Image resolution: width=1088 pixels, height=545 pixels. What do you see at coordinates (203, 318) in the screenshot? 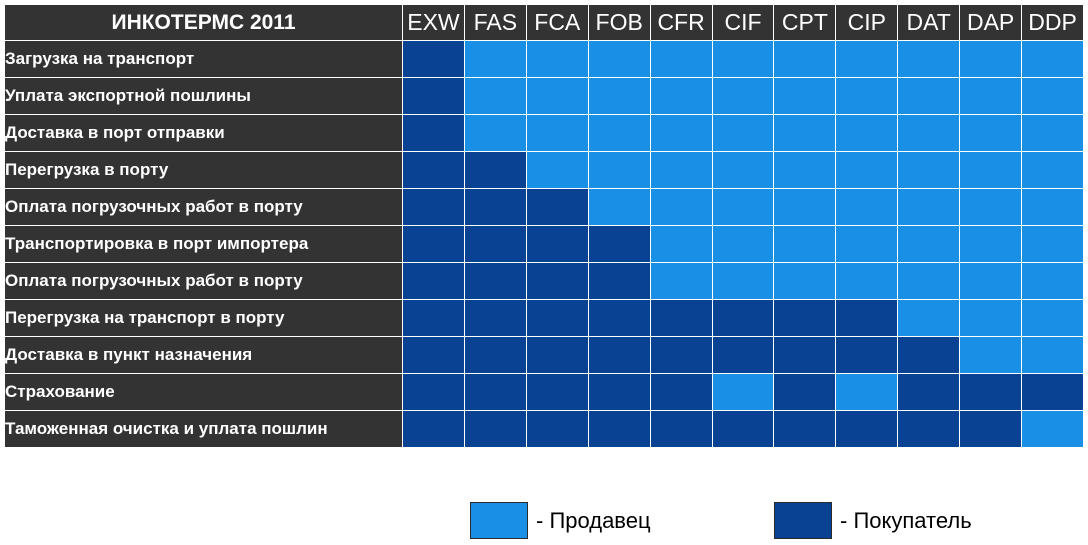
I see `row-label: Перегрузка на транспорт в порту` at bounding box center [203, 318].